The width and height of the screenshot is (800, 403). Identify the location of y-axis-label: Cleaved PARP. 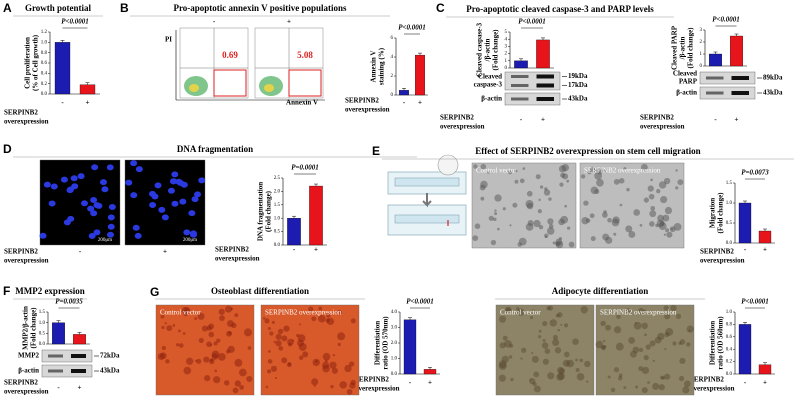
(675, 47).